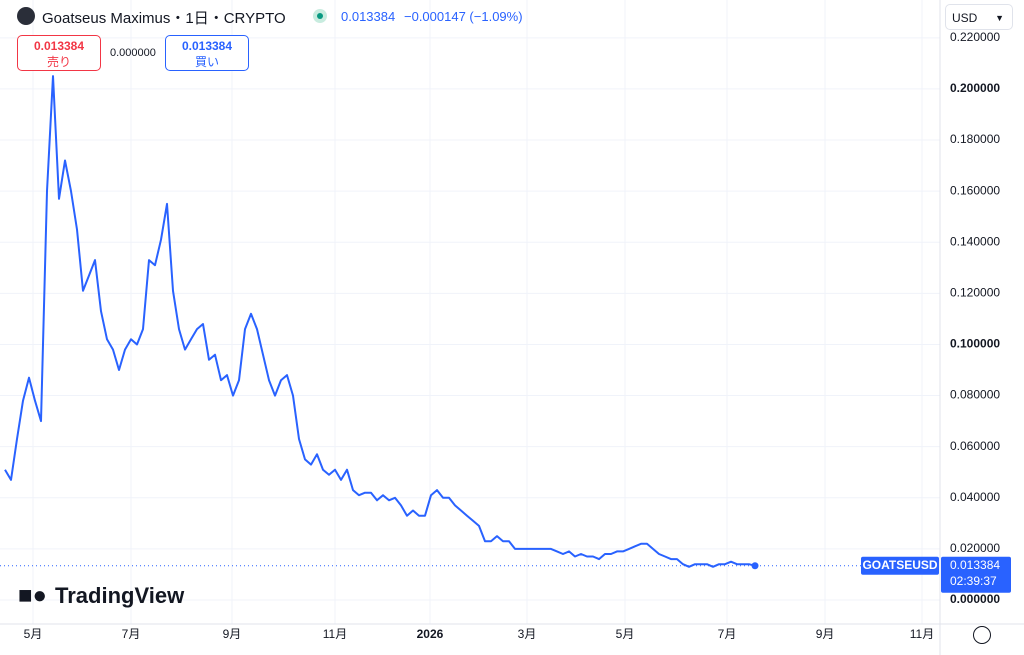 Image resolution: width=1024 pixels, height=655 pixels. Describe the element at coordinates (430, 634) in the screenshot. I see `x-tick-label: 2026` at that location.